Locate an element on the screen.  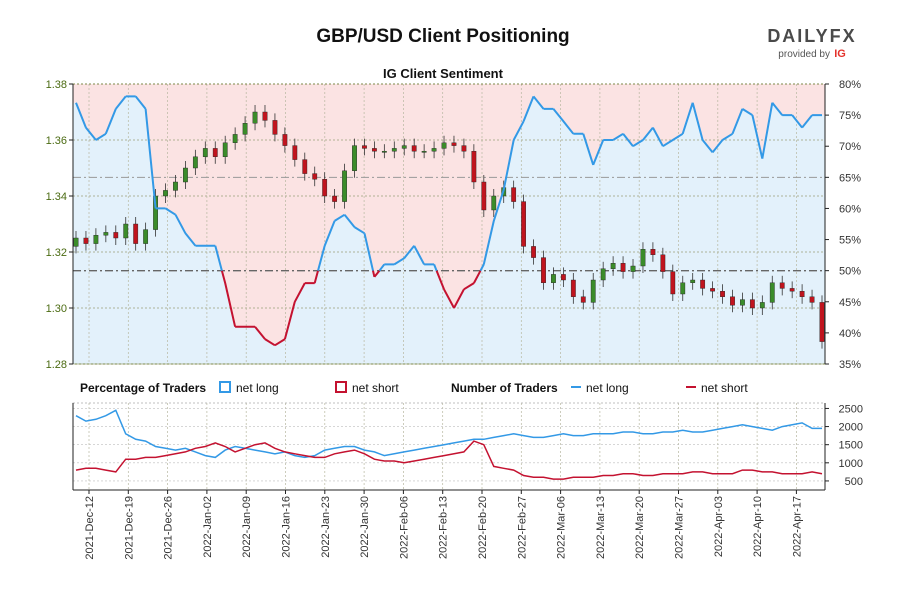
date-tick-label: 2022-Apr-17 is located at coordinates (797, 526).